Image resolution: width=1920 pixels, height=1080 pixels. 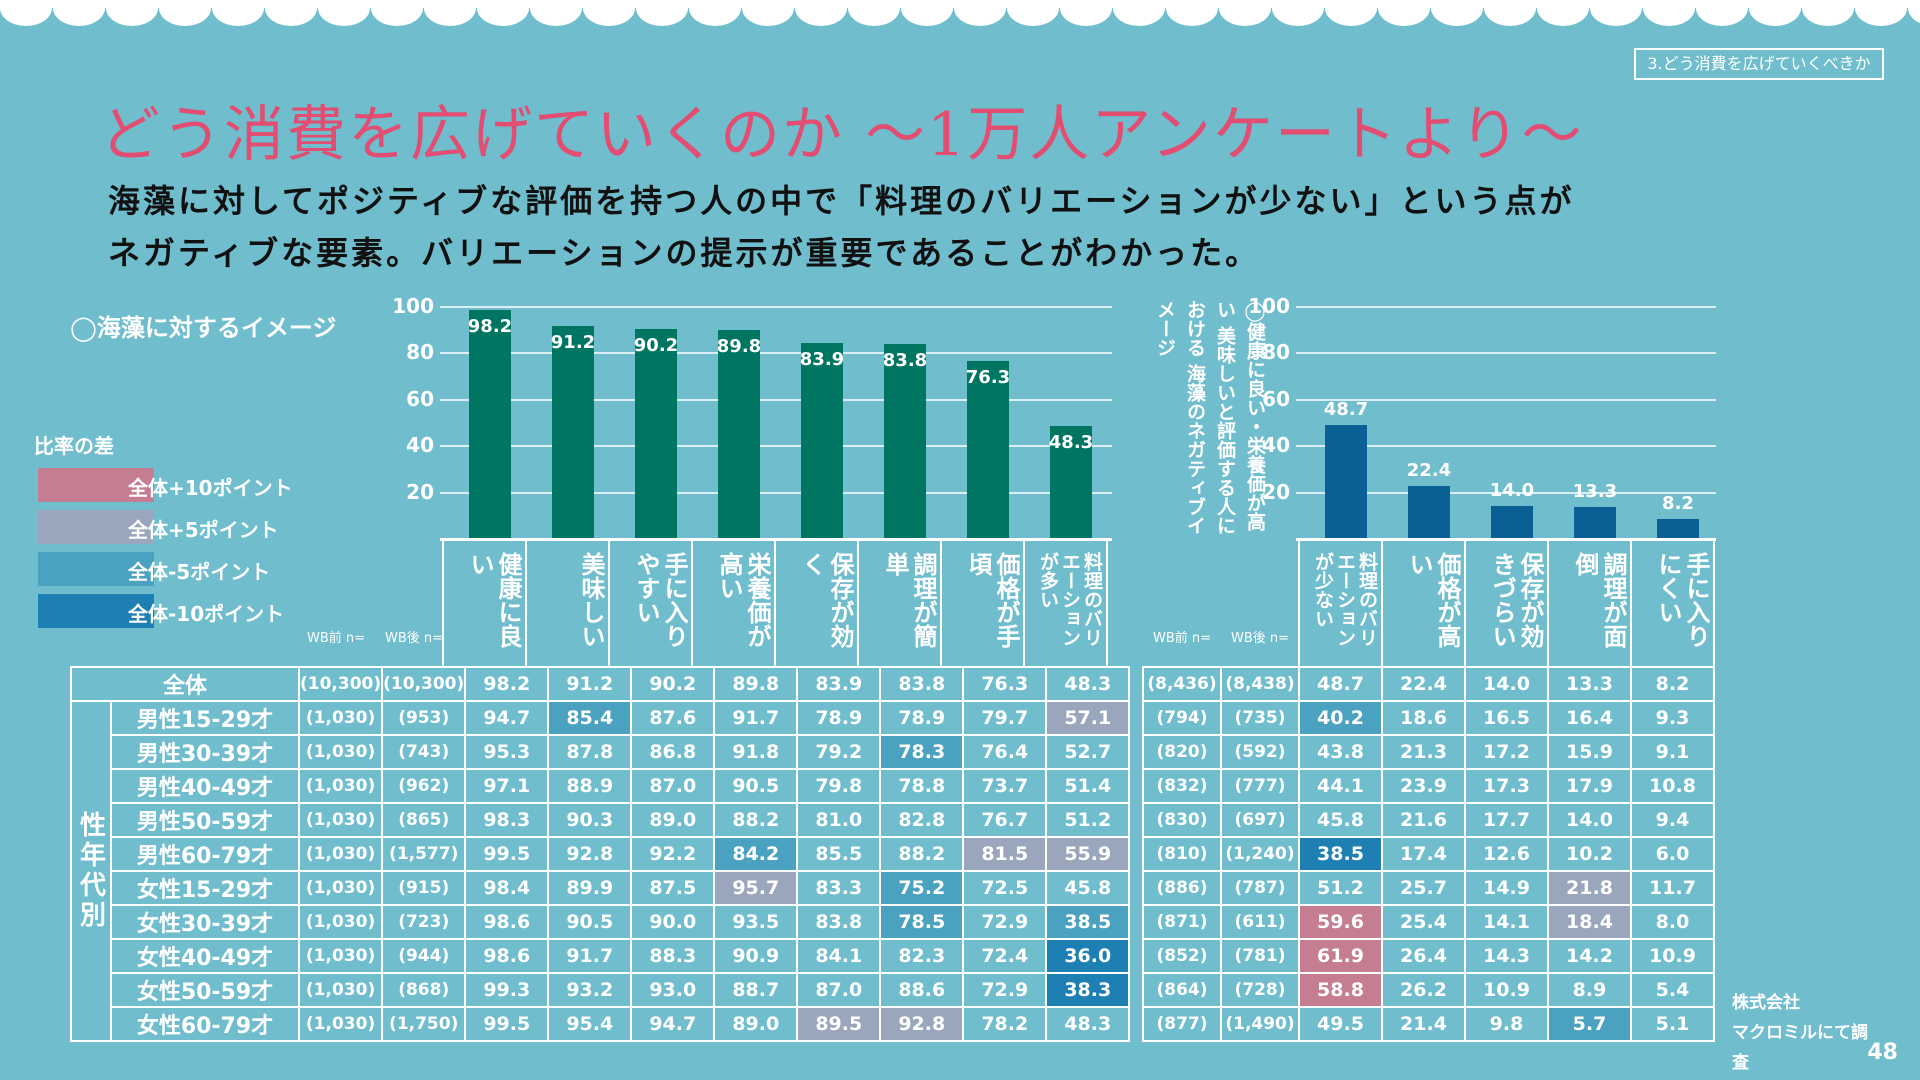 What do you see at coordinates (922, 786) in the screenshot?
I see `value-cell: 78.8` at bounding box center [922, 786].